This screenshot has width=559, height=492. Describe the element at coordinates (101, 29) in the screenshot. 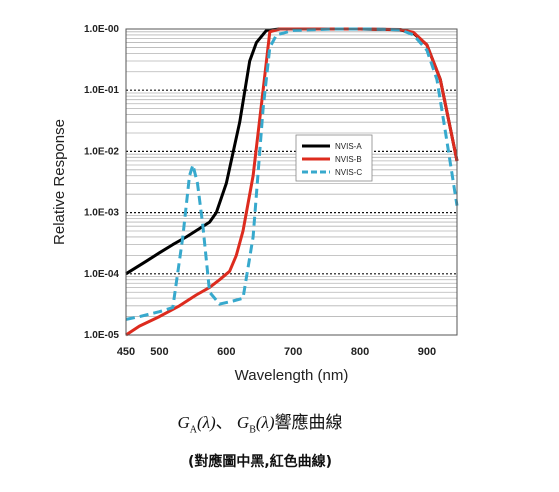

I see `y-tick-label: 1.0E-00` at that location.